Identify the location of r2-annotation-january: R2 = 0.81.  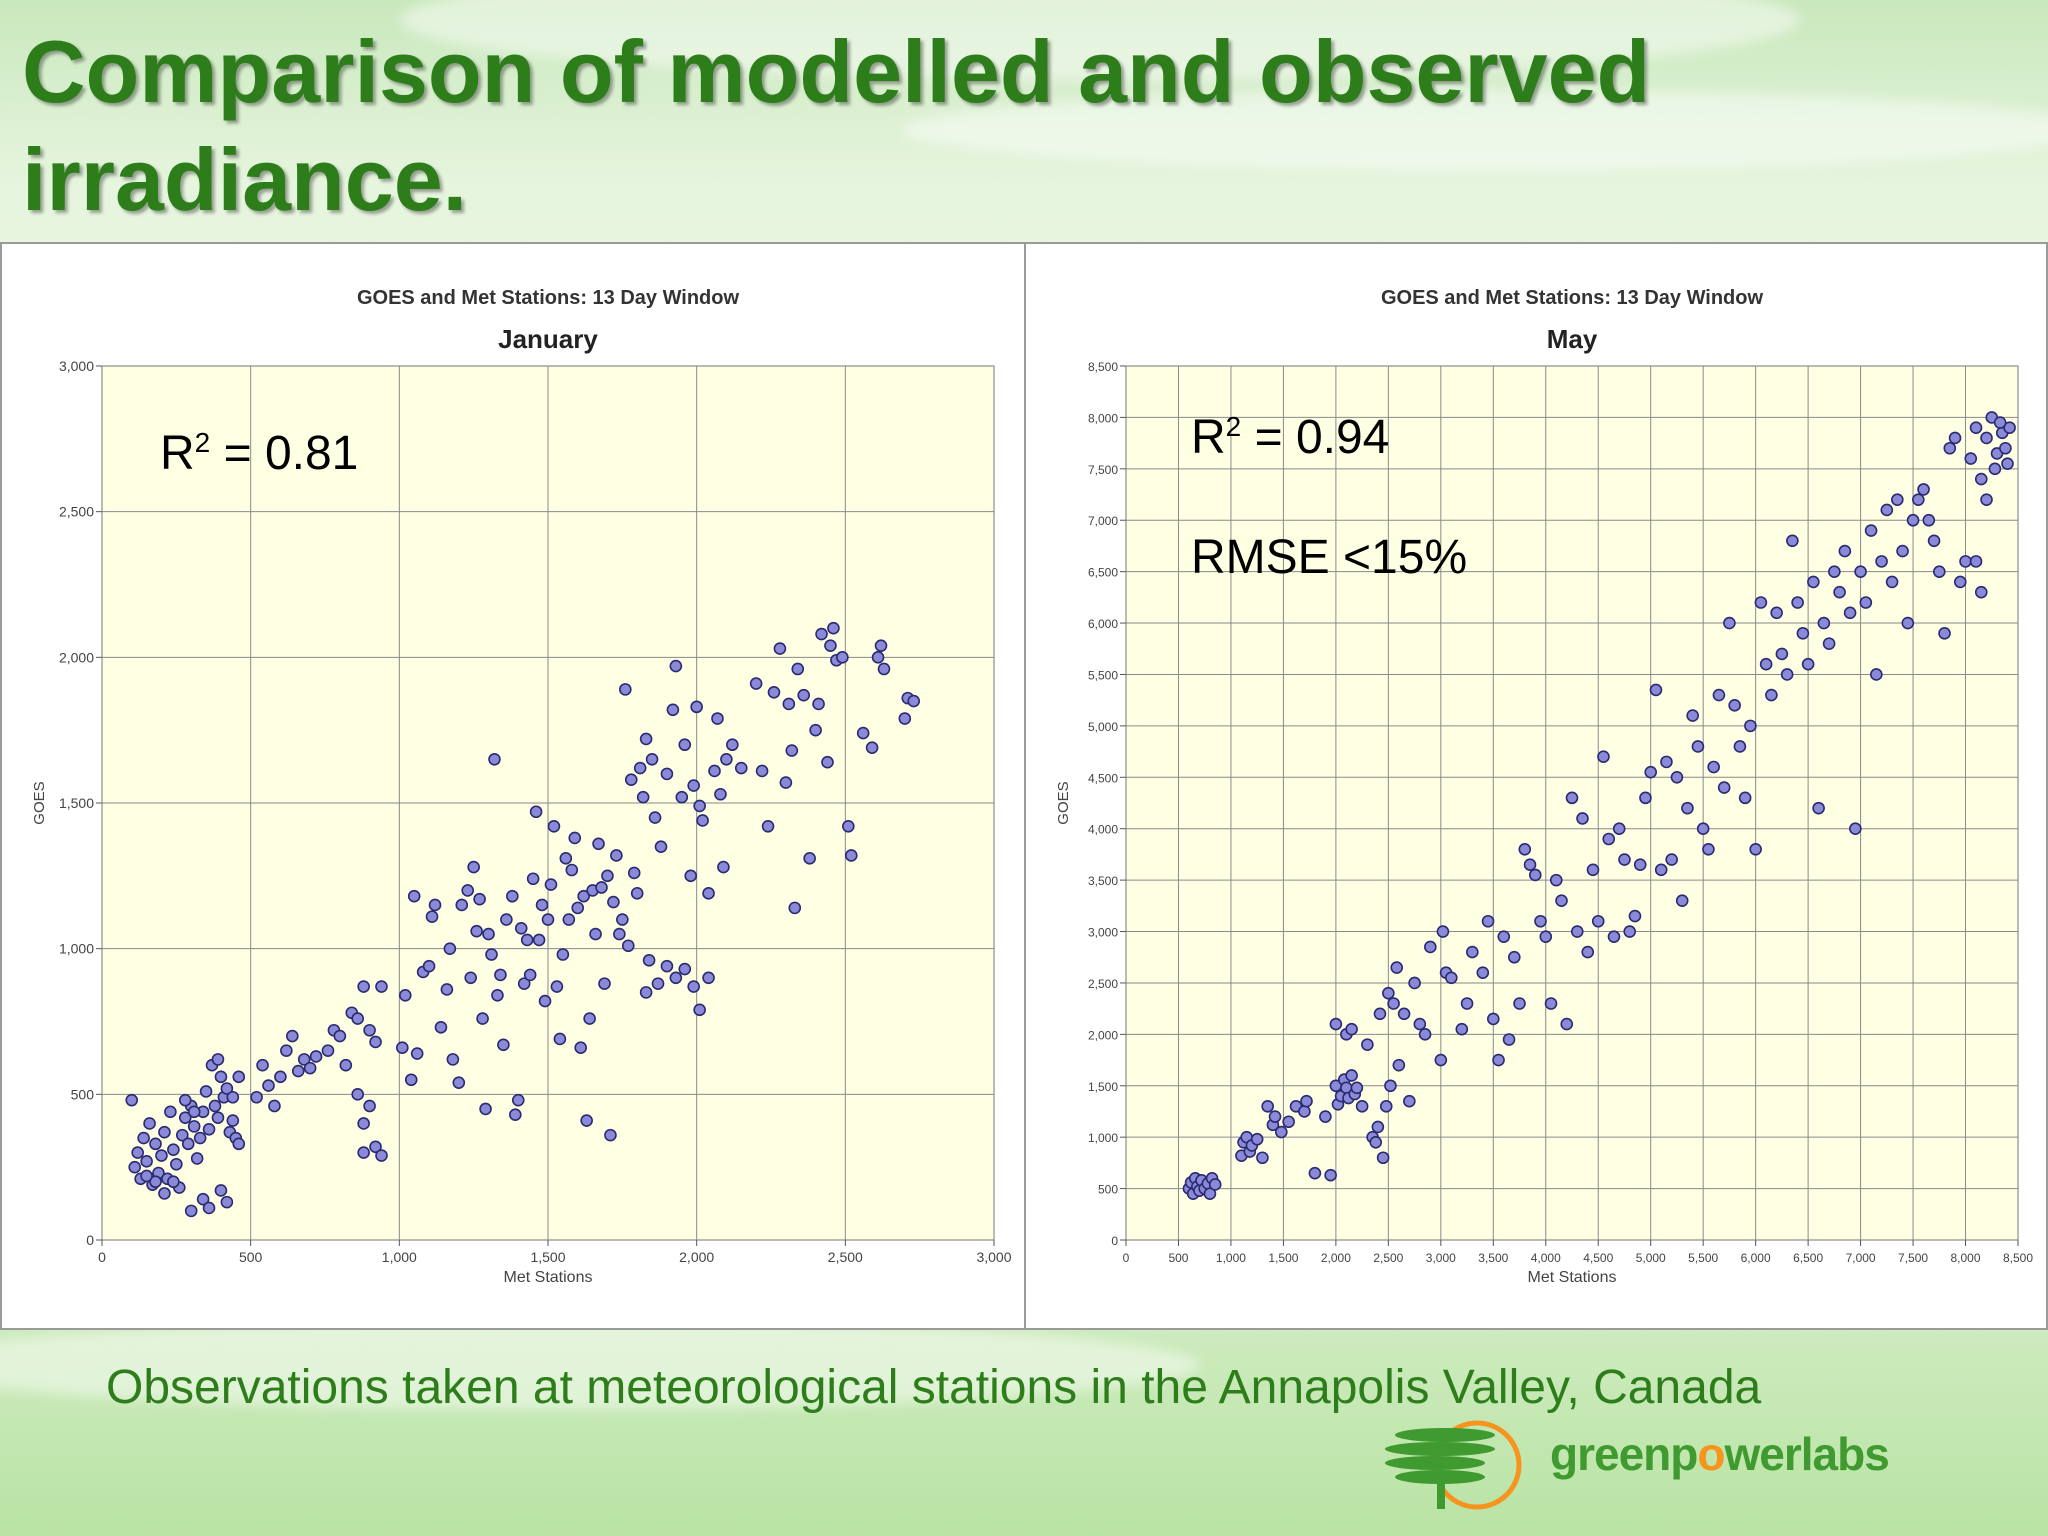
(259, 453).